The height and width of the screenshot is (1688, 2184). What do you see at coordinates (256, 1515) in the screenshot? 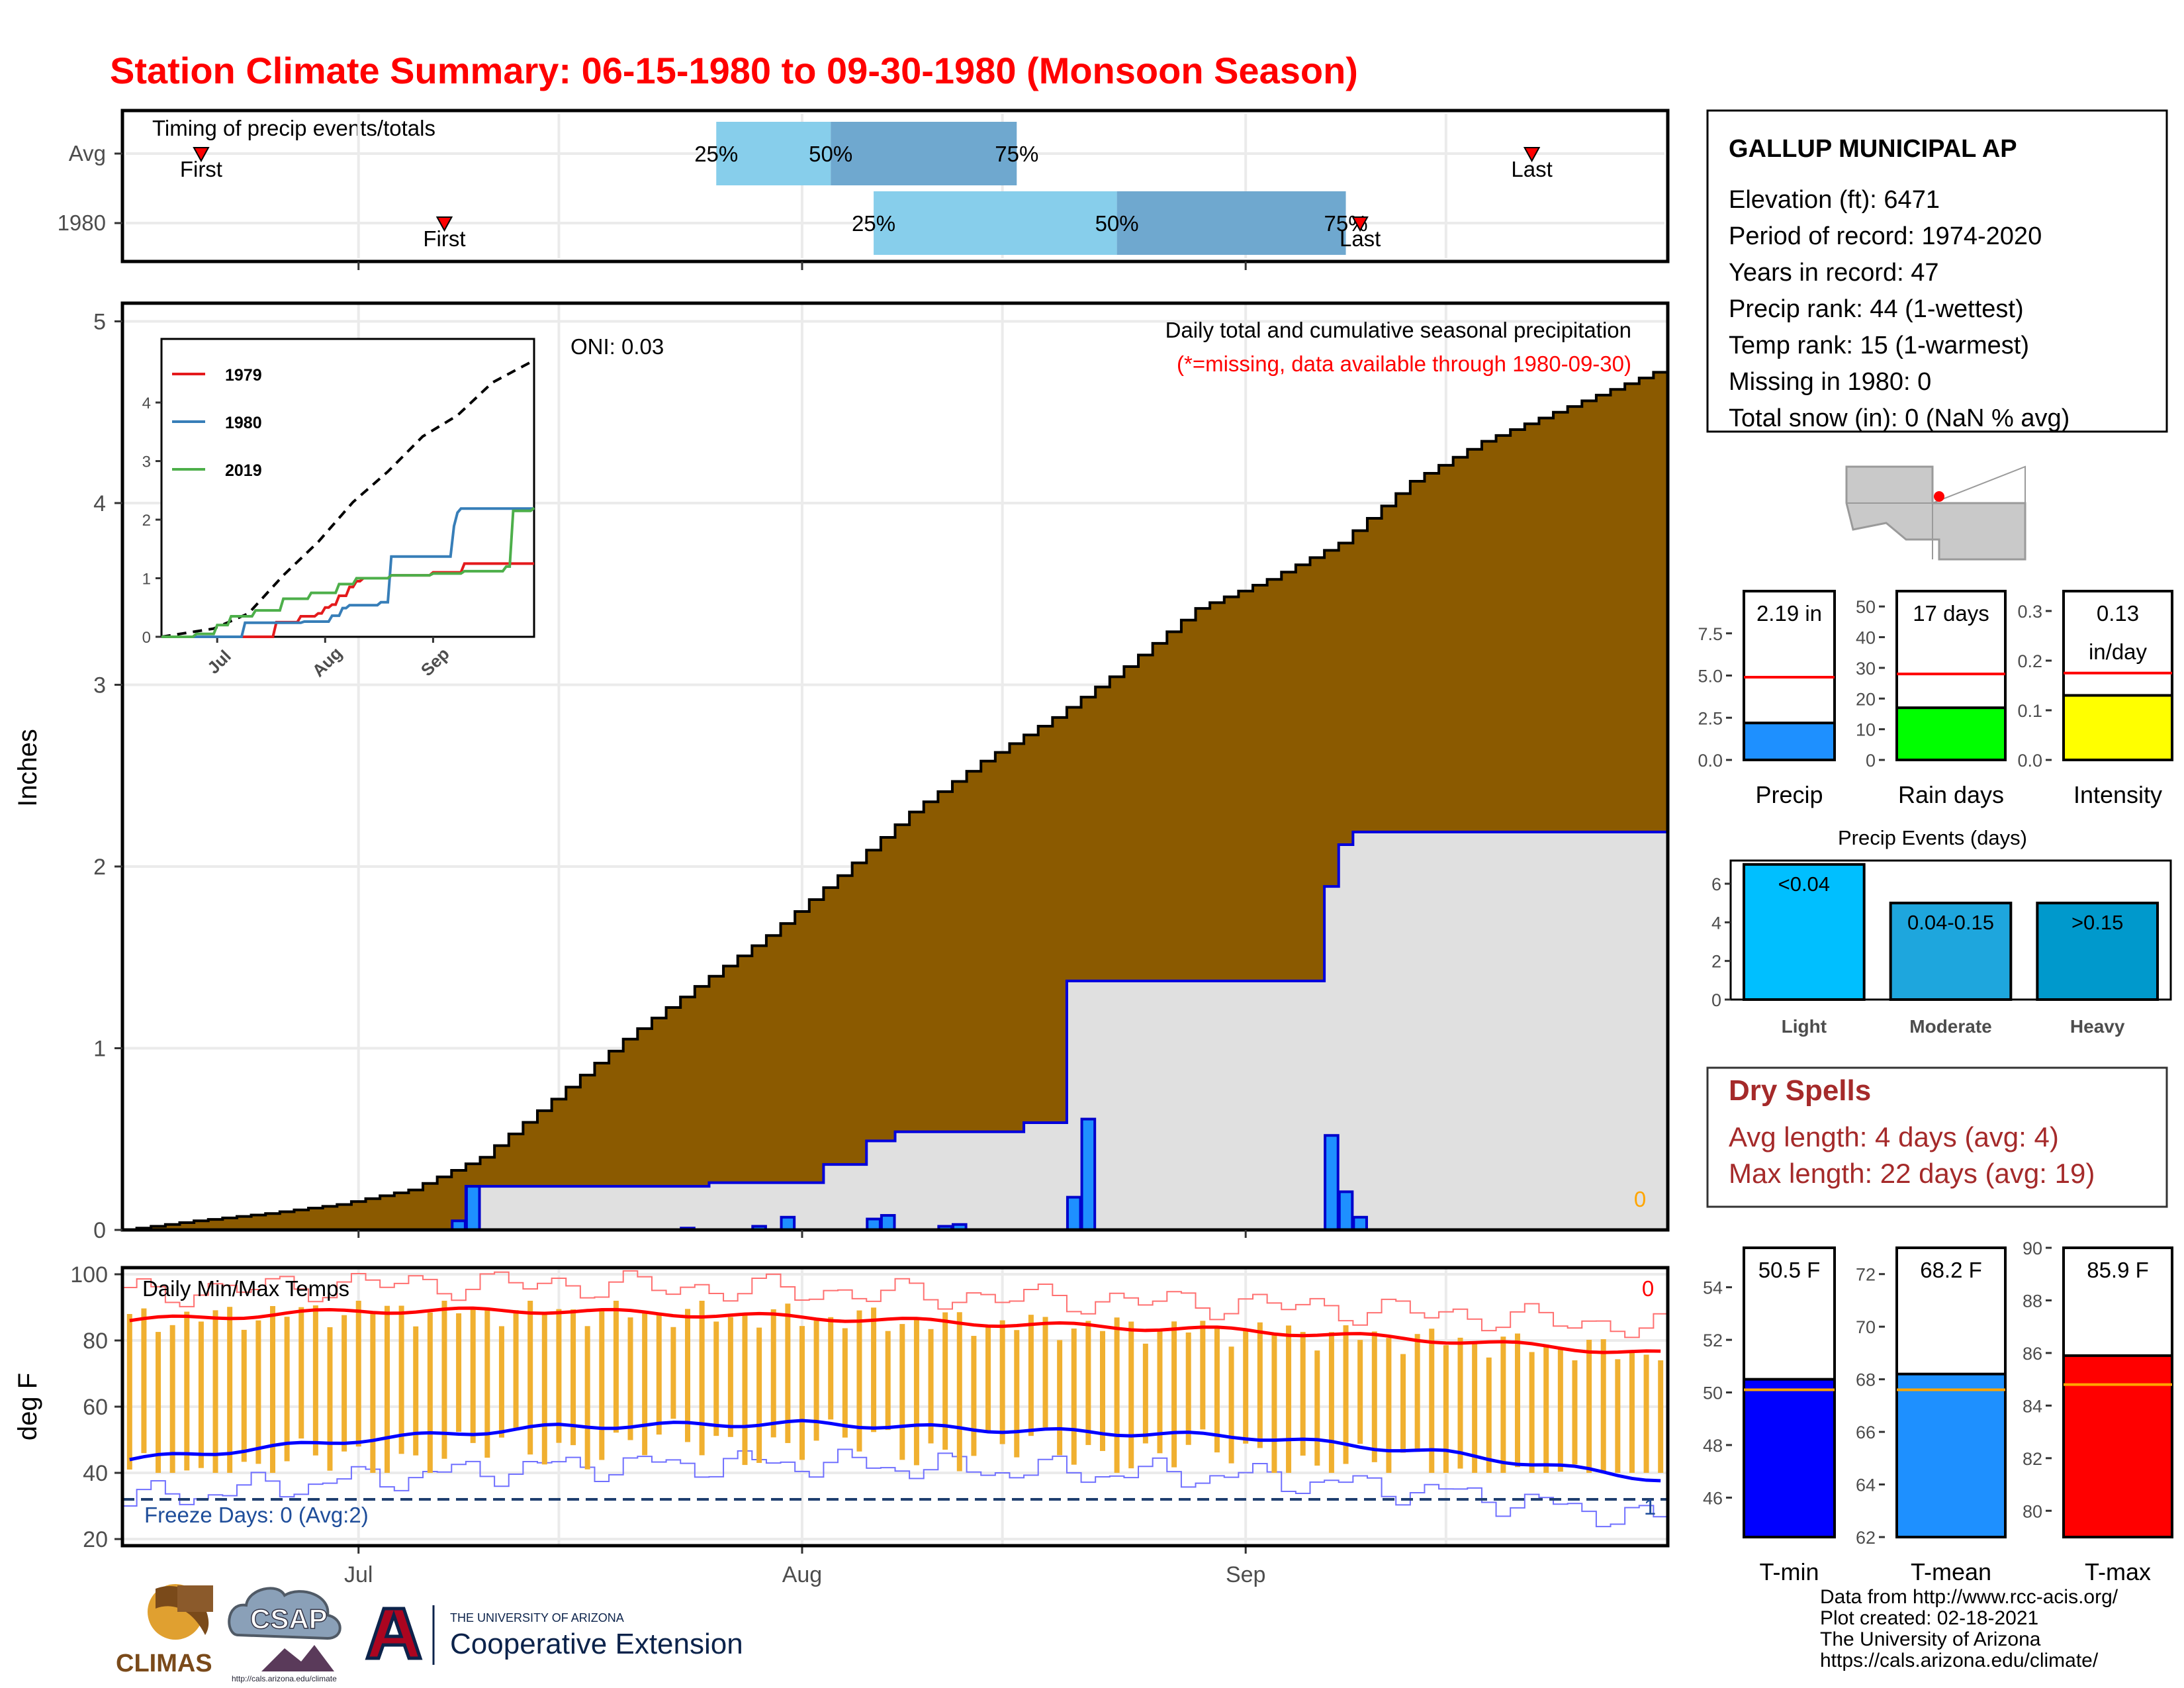
I see `freeze-days-label: Freeze Days: 0 (Avg:2)` at bounding box center [256, 1515].